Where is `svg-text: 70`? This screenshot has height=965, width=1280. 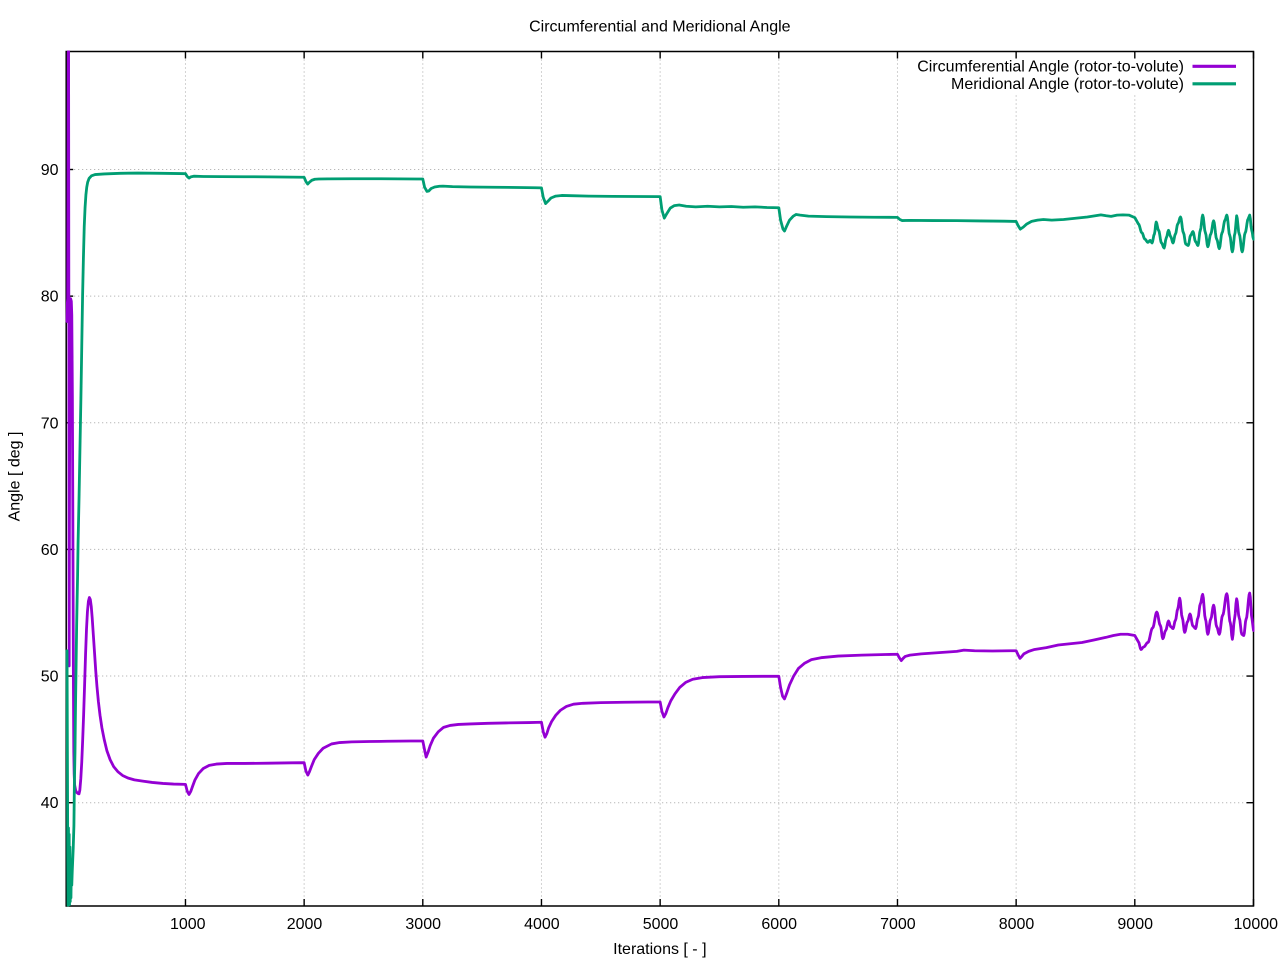
svg-text: 70 is located at coordinates (50, 423).